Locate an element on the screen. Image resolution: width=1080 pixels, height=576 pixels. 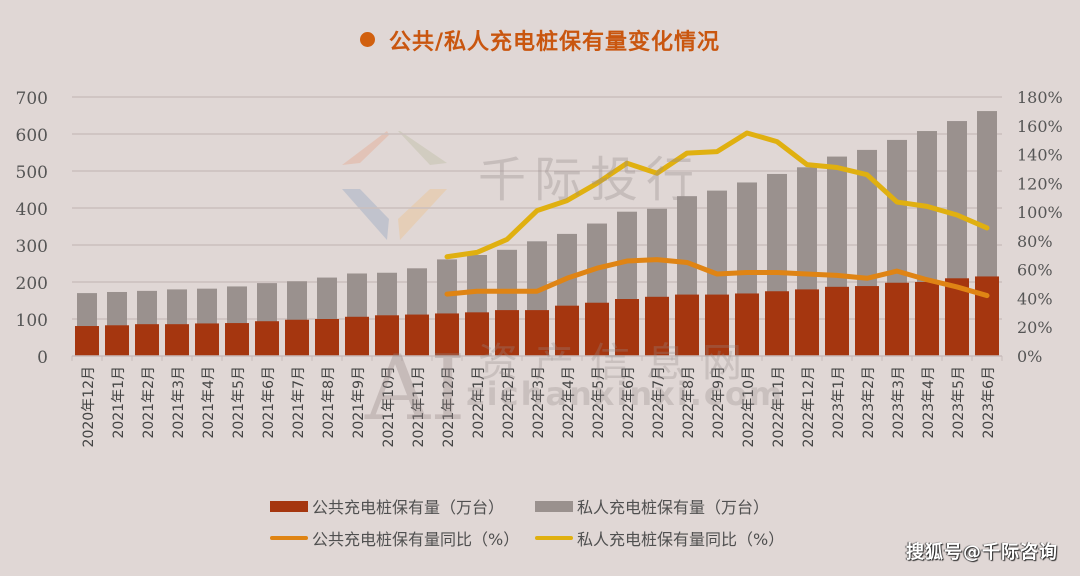
y-left-tick: 400 is located at coordinates (32, 210).